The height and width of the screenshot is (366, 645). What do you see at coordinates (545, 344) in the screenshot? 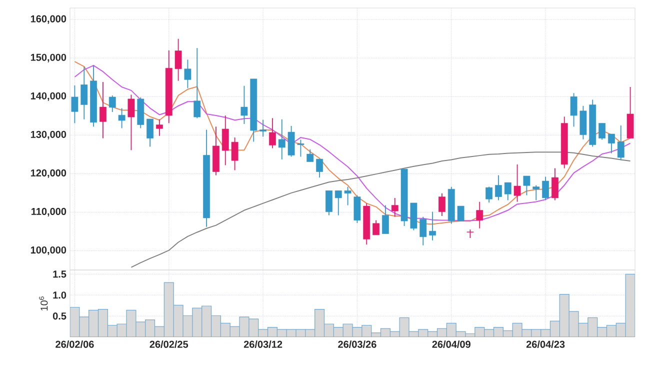
I see `x-tick-label: 26/04/23` at bounding box center [545, 344].